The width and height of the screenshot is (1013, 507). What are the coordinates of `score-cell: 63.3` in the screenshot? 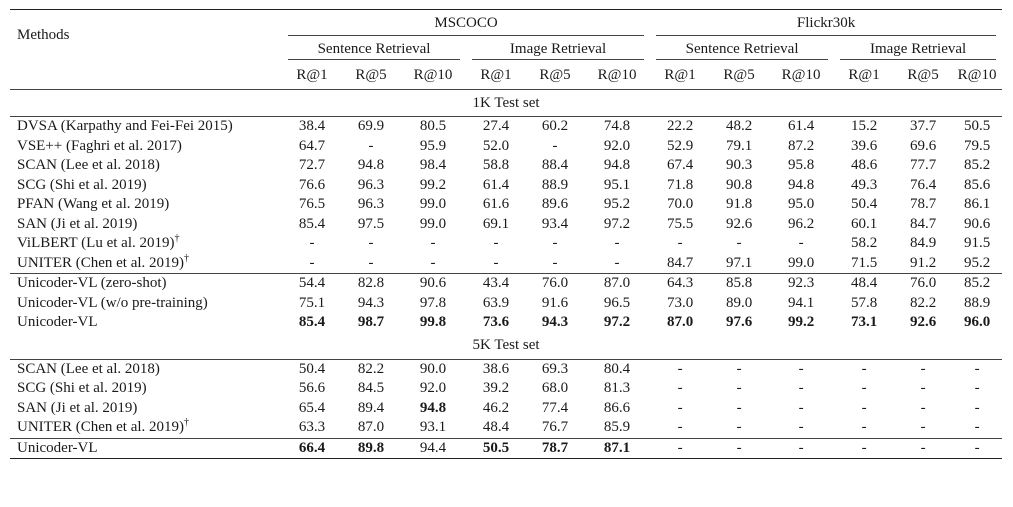 It's located at (312, 427).